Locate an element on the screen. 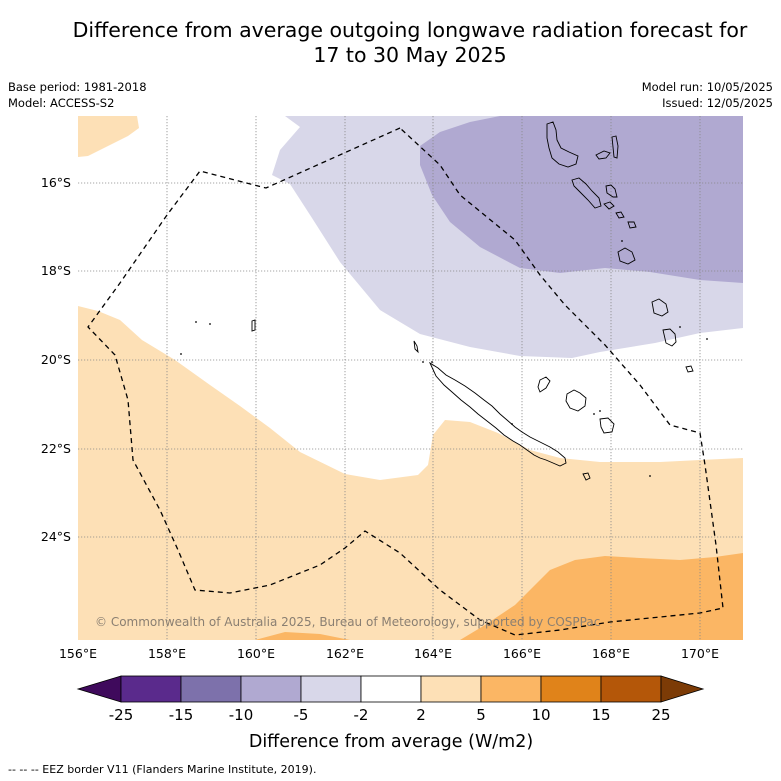 This screenshot has height=781, width=781. field-orange-south is located at coordinates (302, 636).